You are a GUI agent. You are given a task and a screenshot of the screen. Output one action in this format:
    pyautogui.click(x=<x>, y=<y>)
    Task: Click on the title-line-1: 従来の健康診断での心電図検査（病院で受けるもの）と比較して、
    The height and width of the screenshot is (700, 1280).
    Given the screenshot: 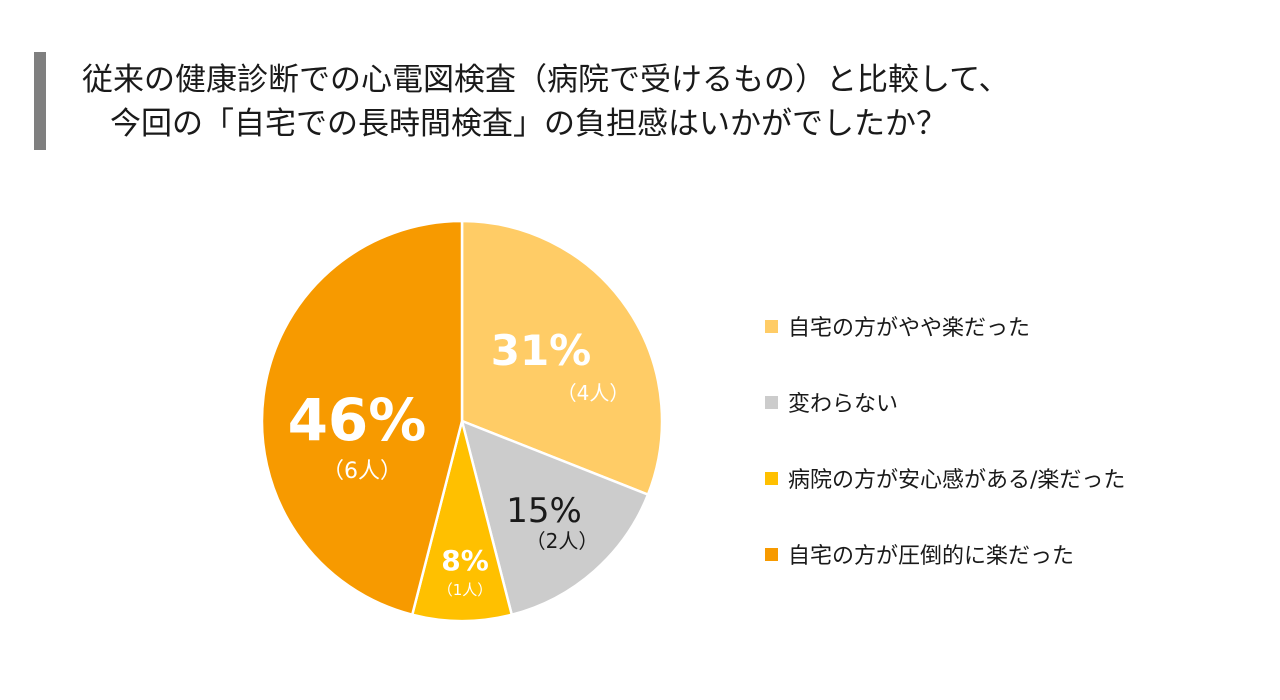 What is the action you would take?
    pyautogui.click(x=546, y=80)
    